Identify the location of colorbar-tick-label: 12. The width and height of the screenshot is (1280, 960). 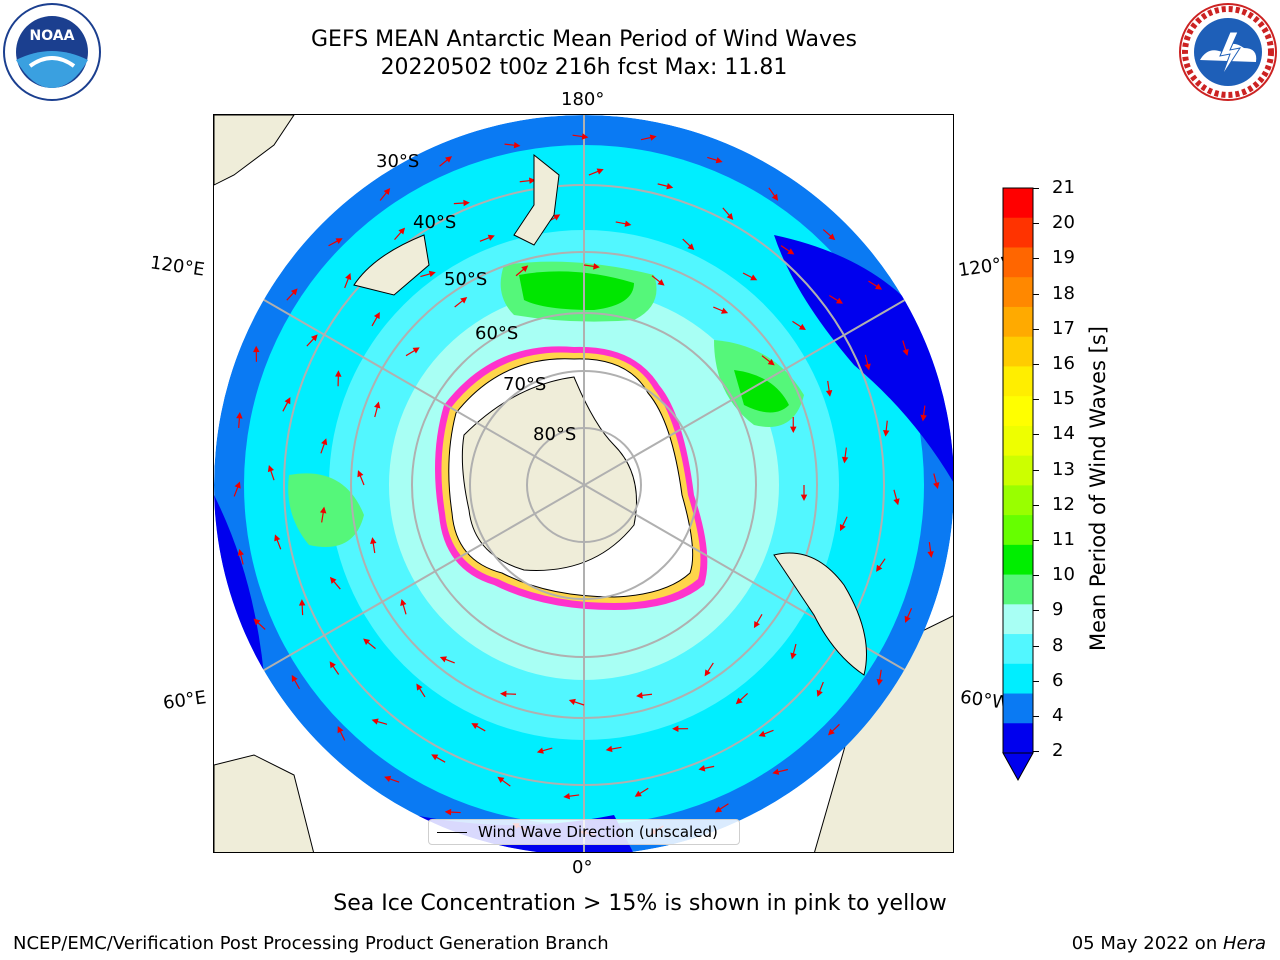
(1063, 504).